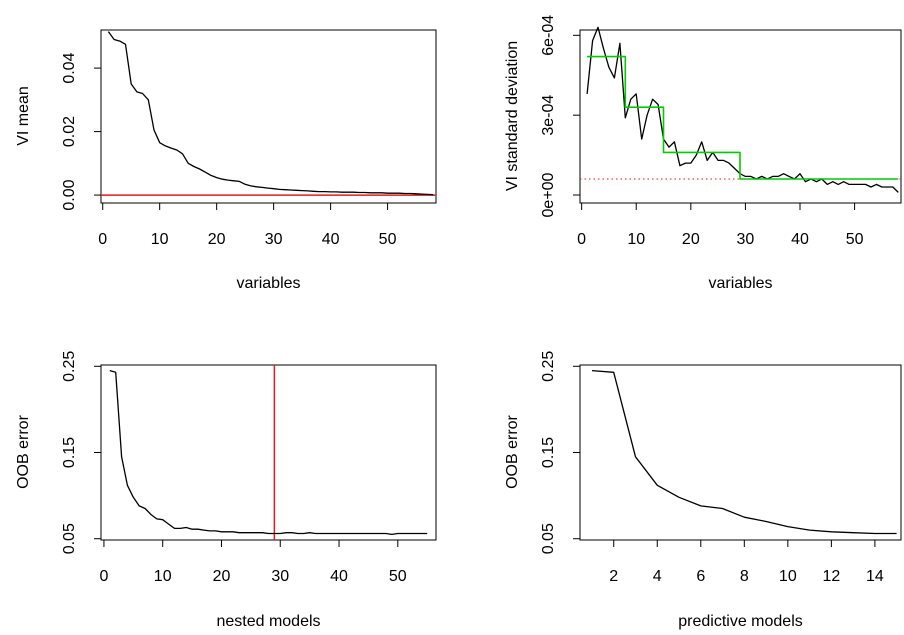 Image resolution: width=904 pixels, height=635 pixels. I want to click on cart-threshold-step-line, so click(743, 117).